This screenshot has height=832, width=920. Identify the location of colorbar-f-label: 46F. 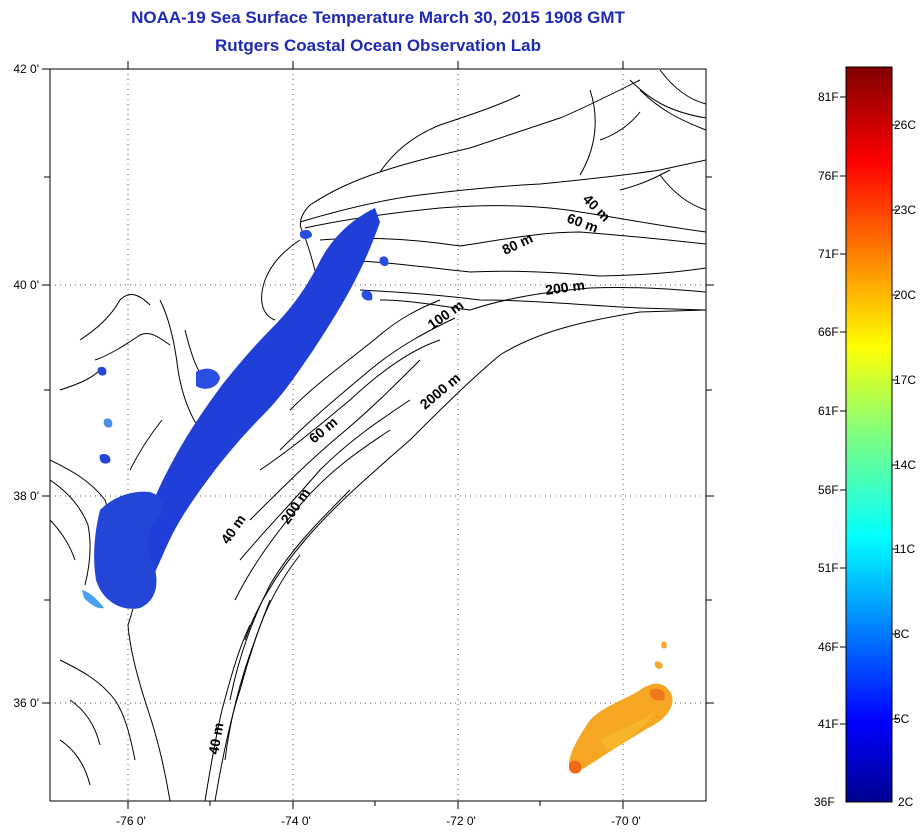
(828, 647).